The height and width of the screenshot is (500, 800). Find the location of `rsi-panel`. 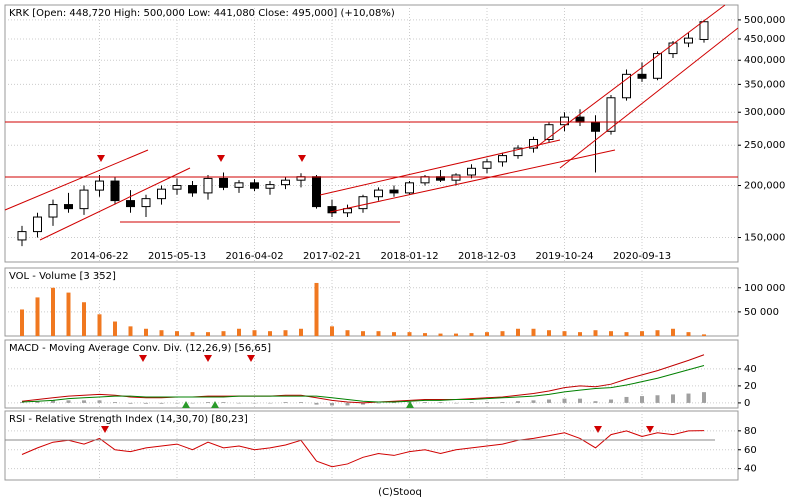

rsi-panel is located at coordinates (371, 445).